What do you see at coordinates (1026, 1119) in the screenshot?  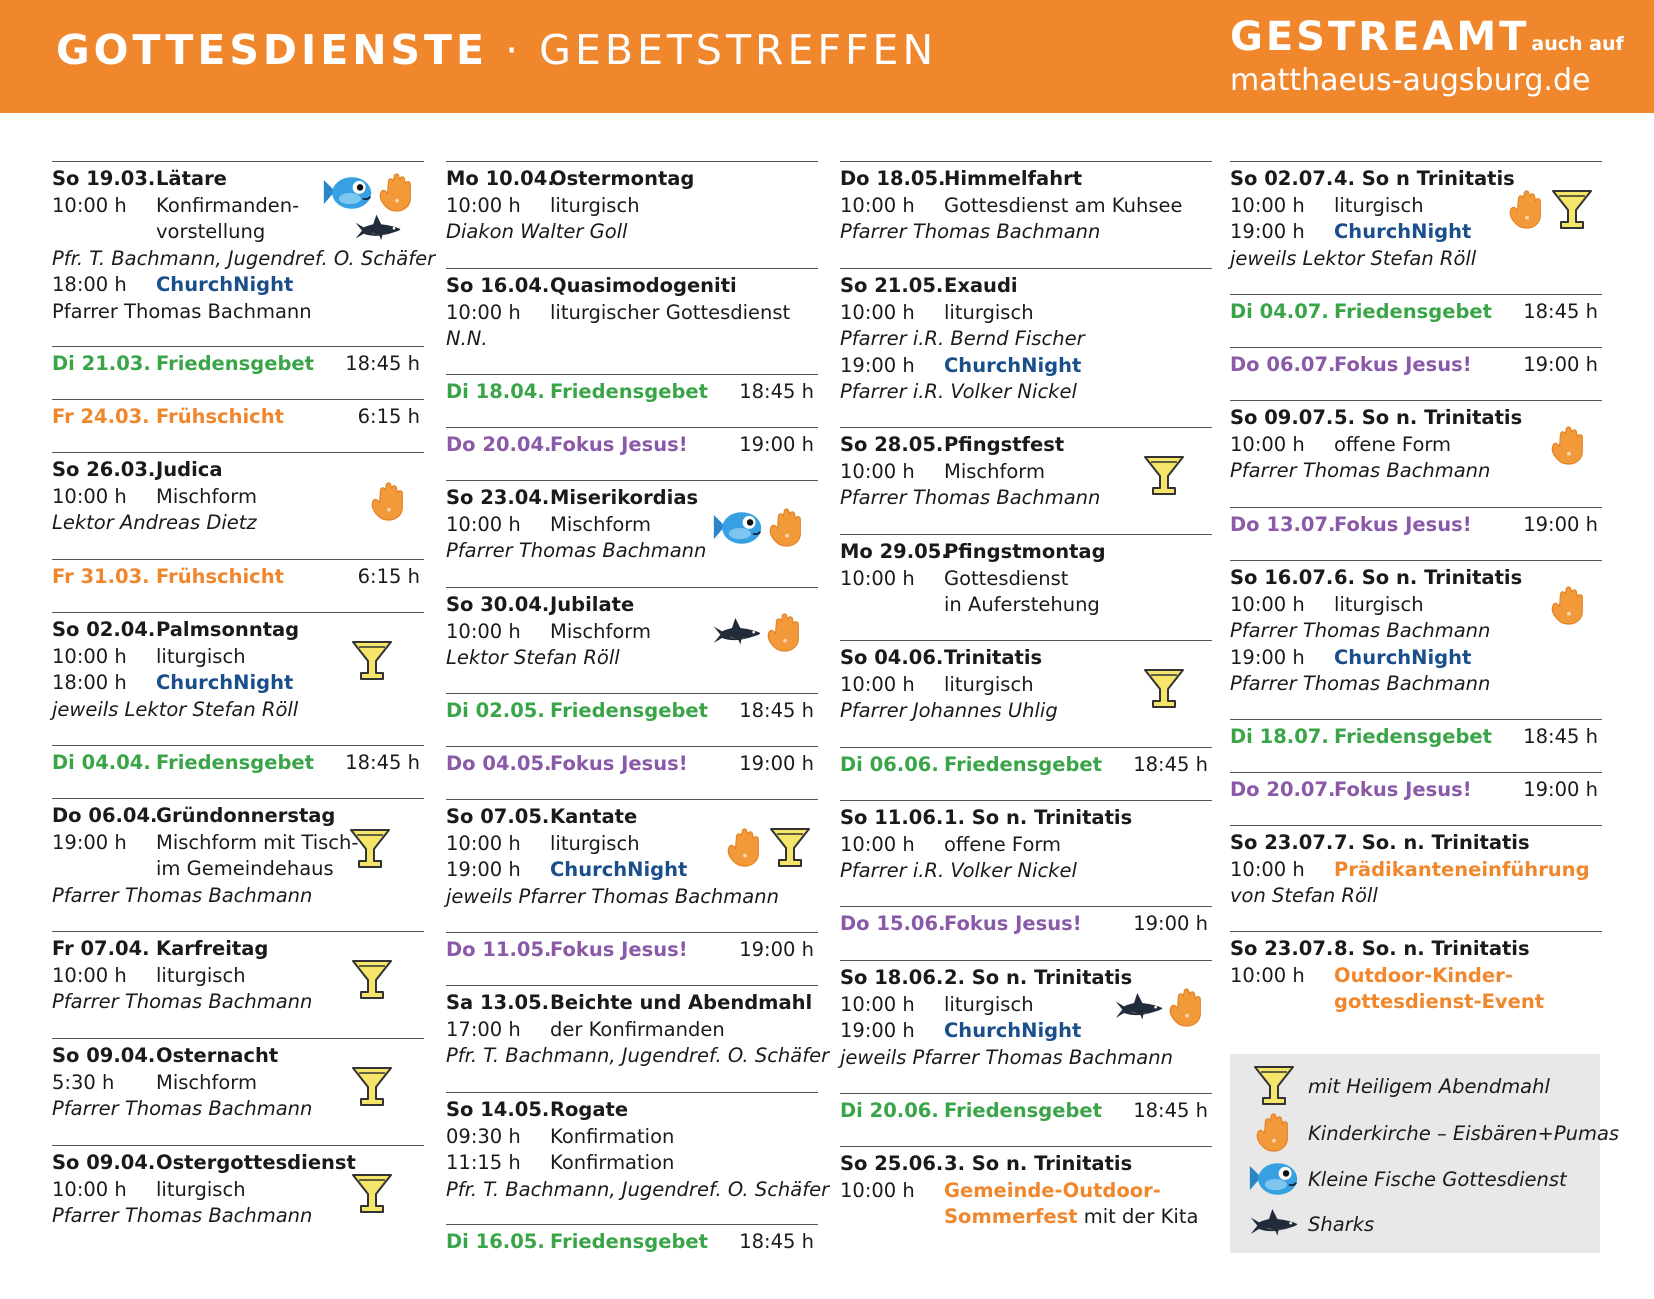 I see `service-entry: Di 20.06. Friedensgebet 18:45 h` at bounding box center [1026, 1119].